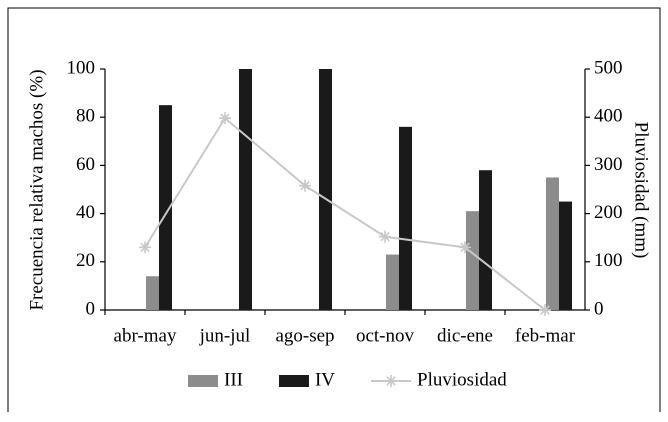 This screenshot has width=668, height=422. Describe the element at coordinates (465, 335) in the screenshot. I see `x-tick-label: dic-ene` at that location.